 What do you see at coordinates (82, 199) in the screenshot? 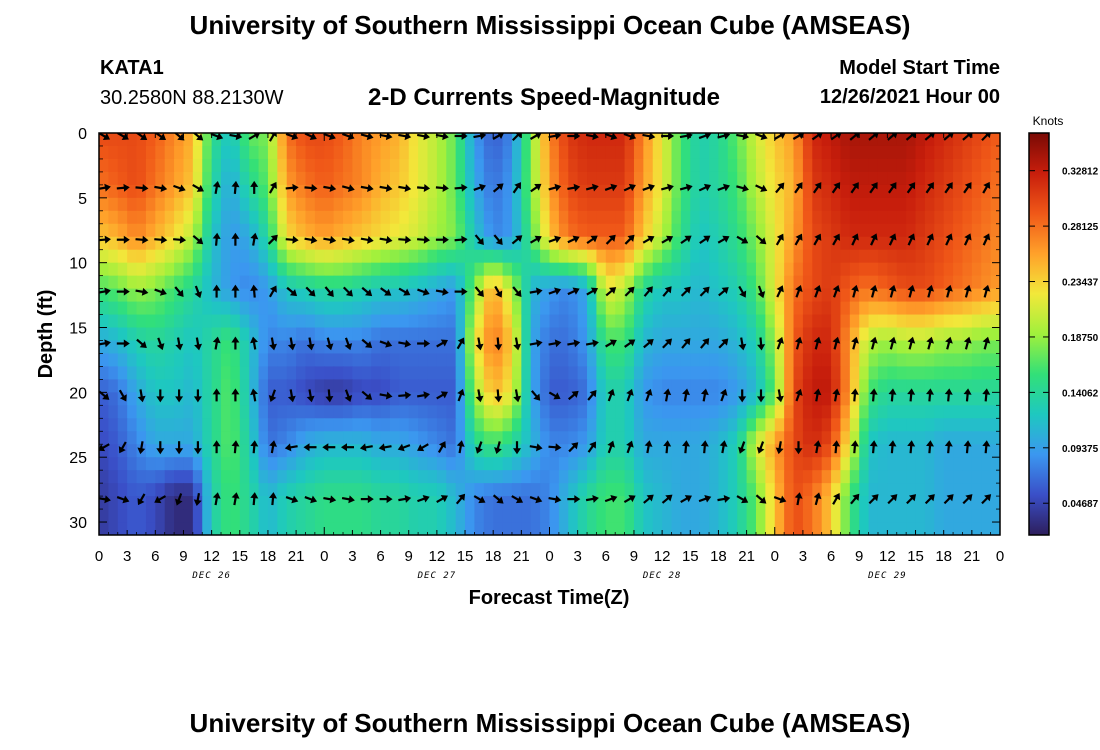
I see `y-tick-label: 5` at bounding box center [82, 199].